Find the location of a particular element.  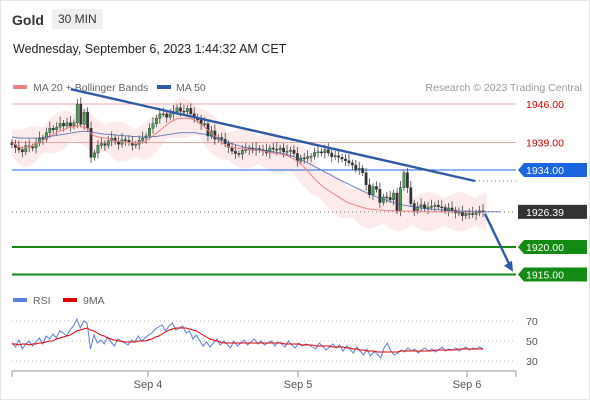

forecast-arrow-head is located at coordinates (508, 266).